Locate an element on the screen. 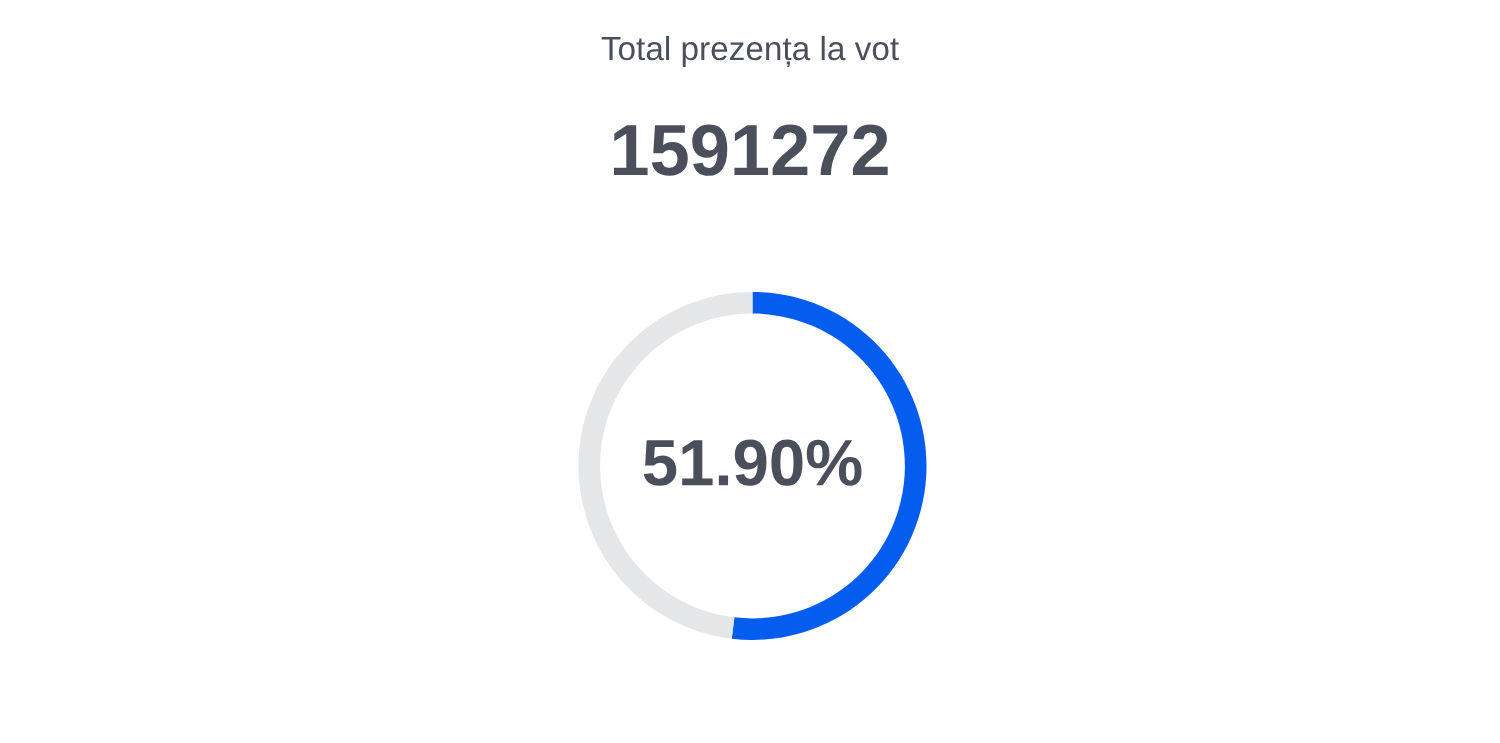 The image size is (1500, 743). chart-title: Total prezența la vot is located at coordinates (750, 51).